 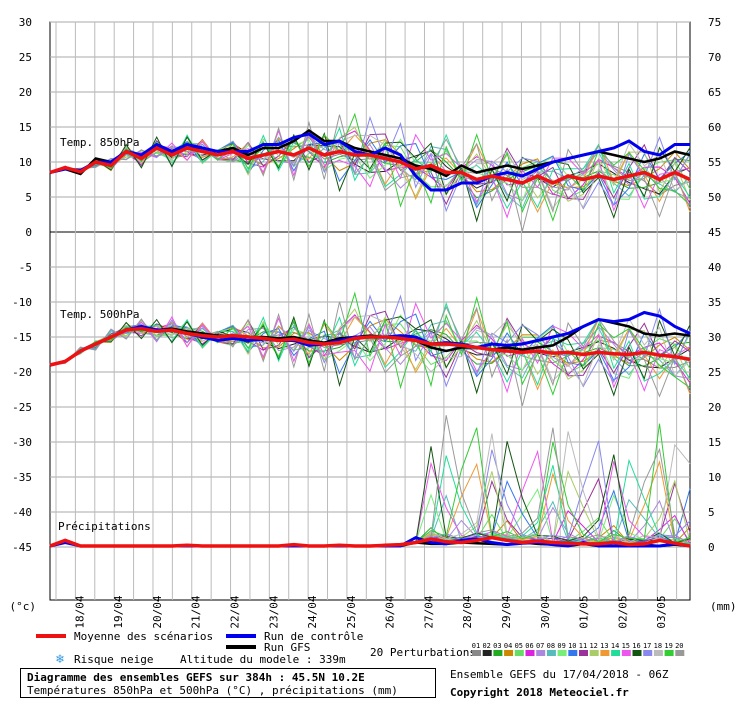 I want to click on perturbation-number: 14, so click(x=615, y=646).